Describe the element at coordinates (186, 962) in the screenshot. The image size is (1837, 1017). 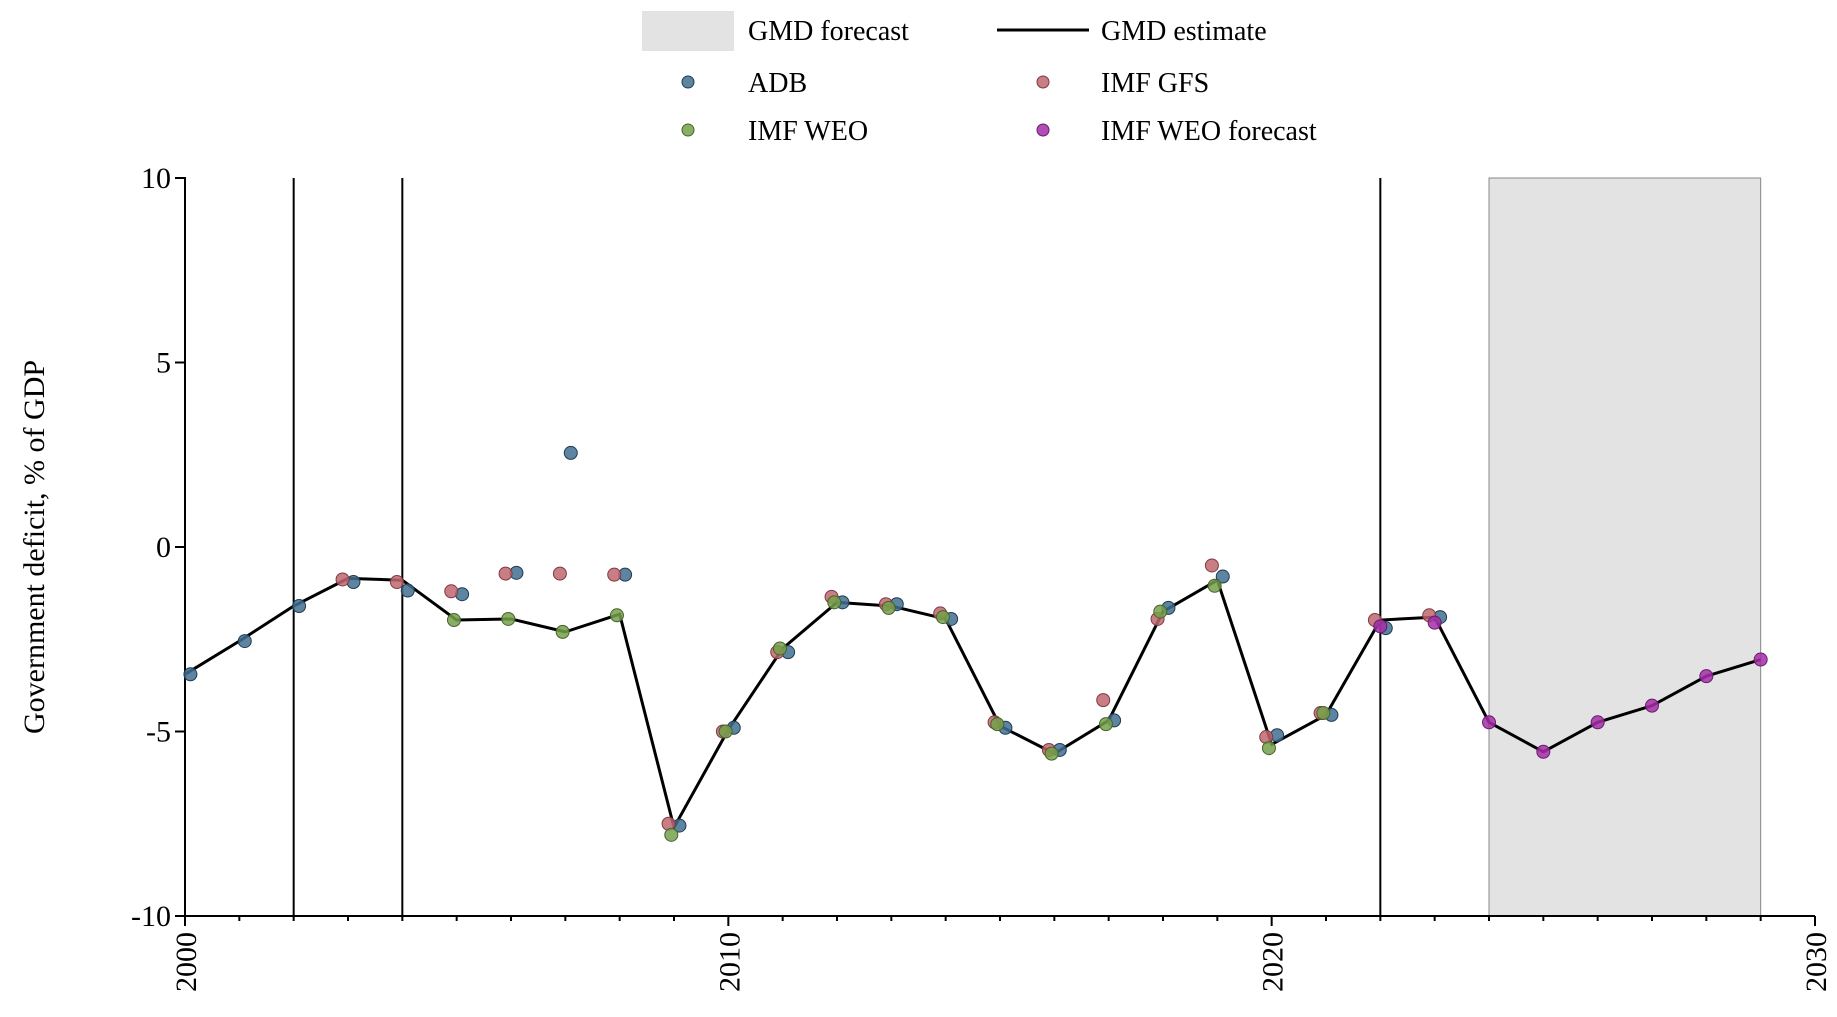
I see `x-tick-label: 2000` at that location.